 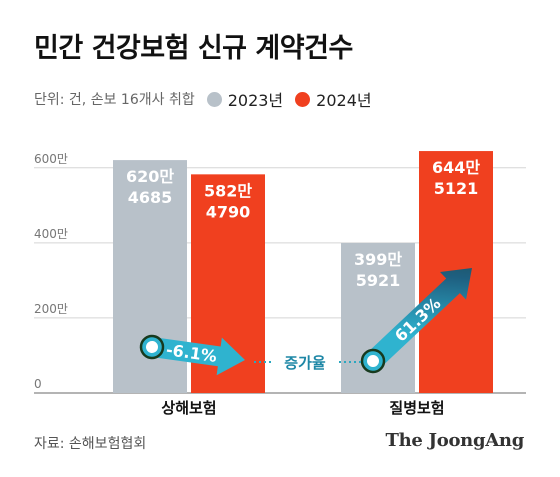 I want to click on y-tick-label: 400만, so click(x=51, y=234).